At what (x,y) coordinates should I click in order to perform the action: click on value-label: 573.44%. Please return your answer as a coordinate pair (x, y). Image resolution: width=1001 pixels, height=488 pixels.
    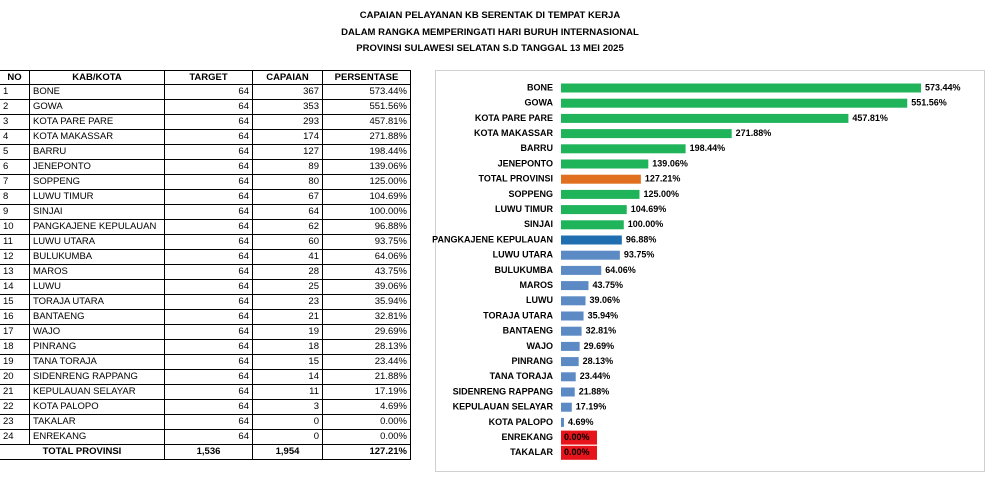
    Looking at the image, I should click on (943, 87).